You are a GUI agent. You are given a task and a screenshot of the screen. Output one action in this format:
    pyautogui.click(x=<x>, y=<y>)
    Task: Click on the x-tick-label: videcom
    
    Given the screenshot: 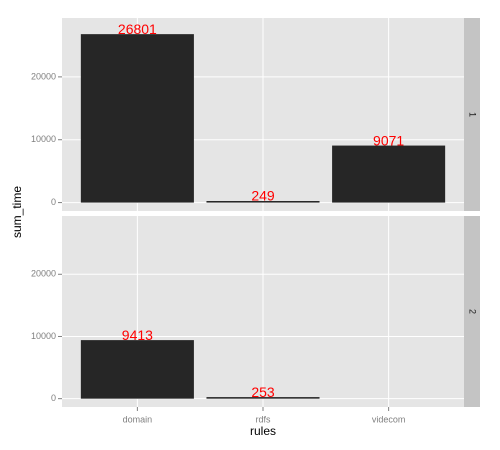 What is the action you would take?
    pyautogui.click(x=389, y=419)
    